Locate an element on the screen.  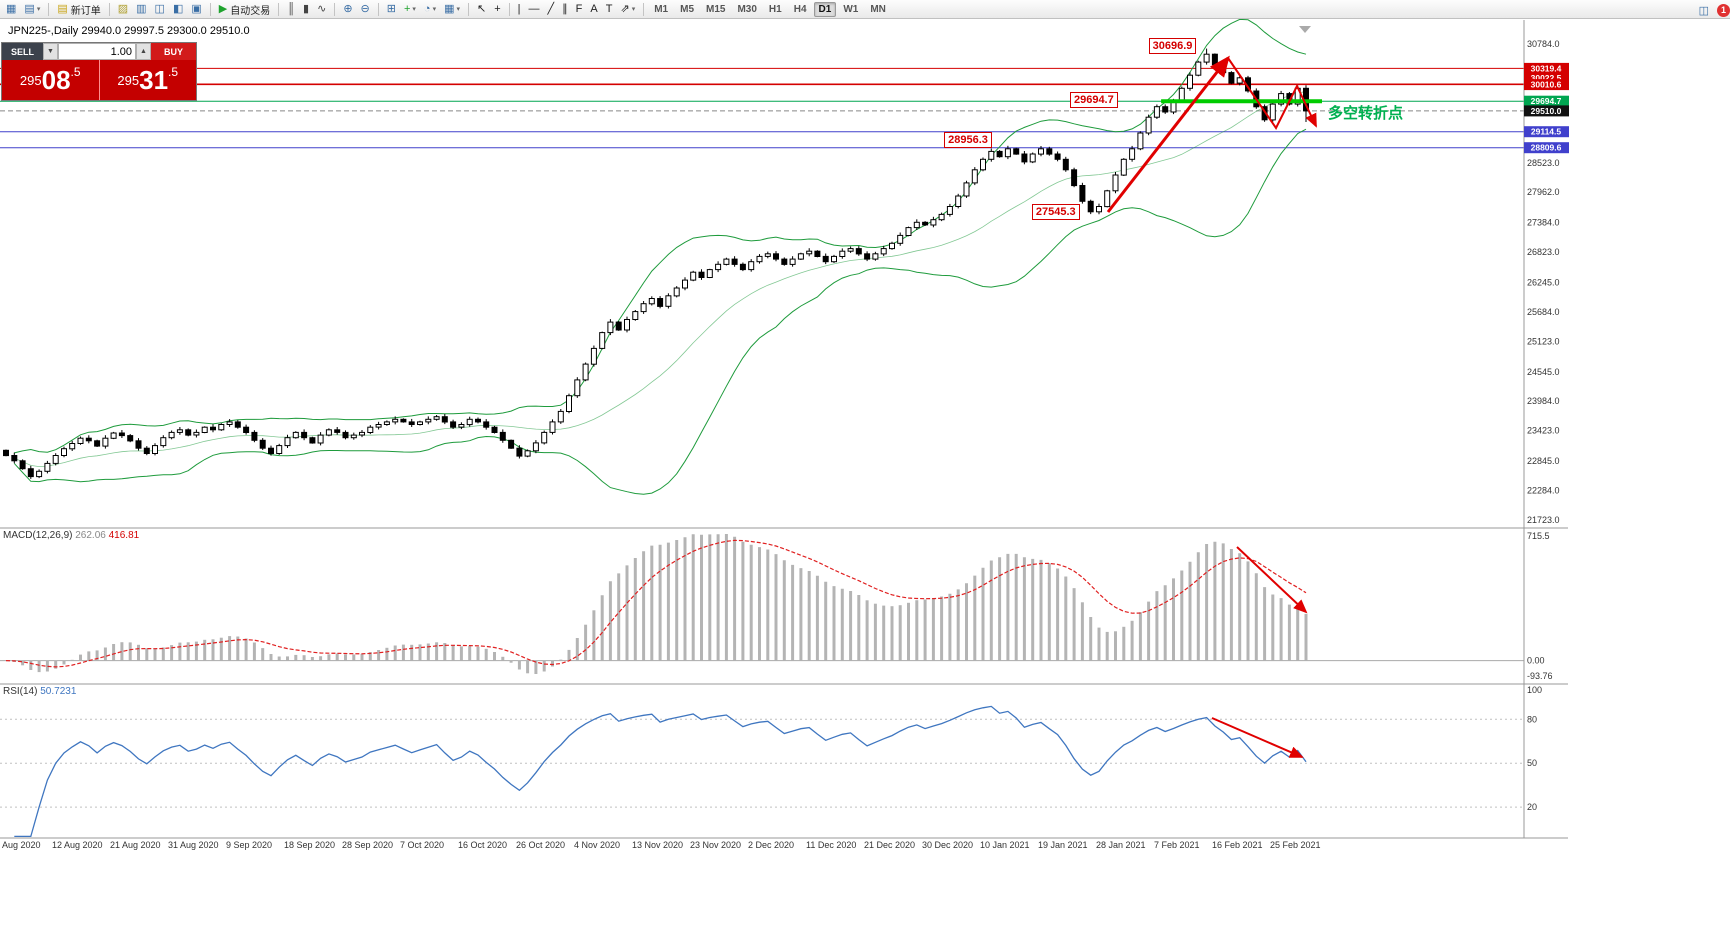
trendline-icon: ╱ is located at coordinates (551, 9).